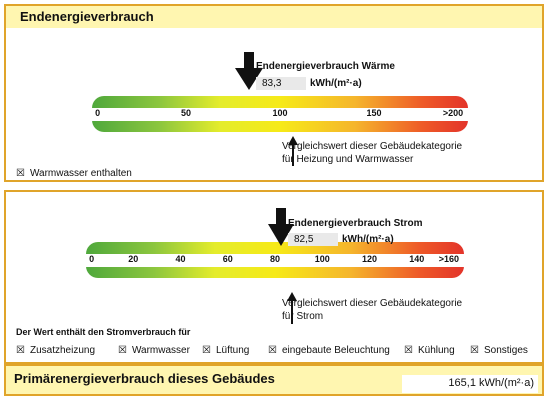 This screenshot has width=549, height=400. I want to click on section-title: Endenergieverbrauch, so click(274, 17).